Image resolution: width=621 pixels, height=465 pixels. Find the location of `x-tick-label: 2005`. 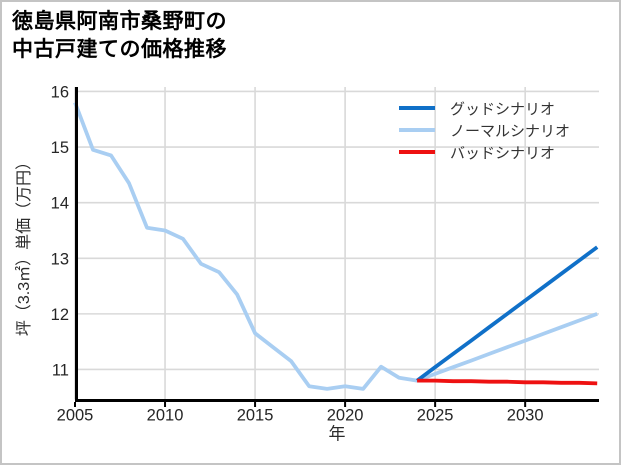

x-tick-label: 2005 is located at coordinates (75, 416).